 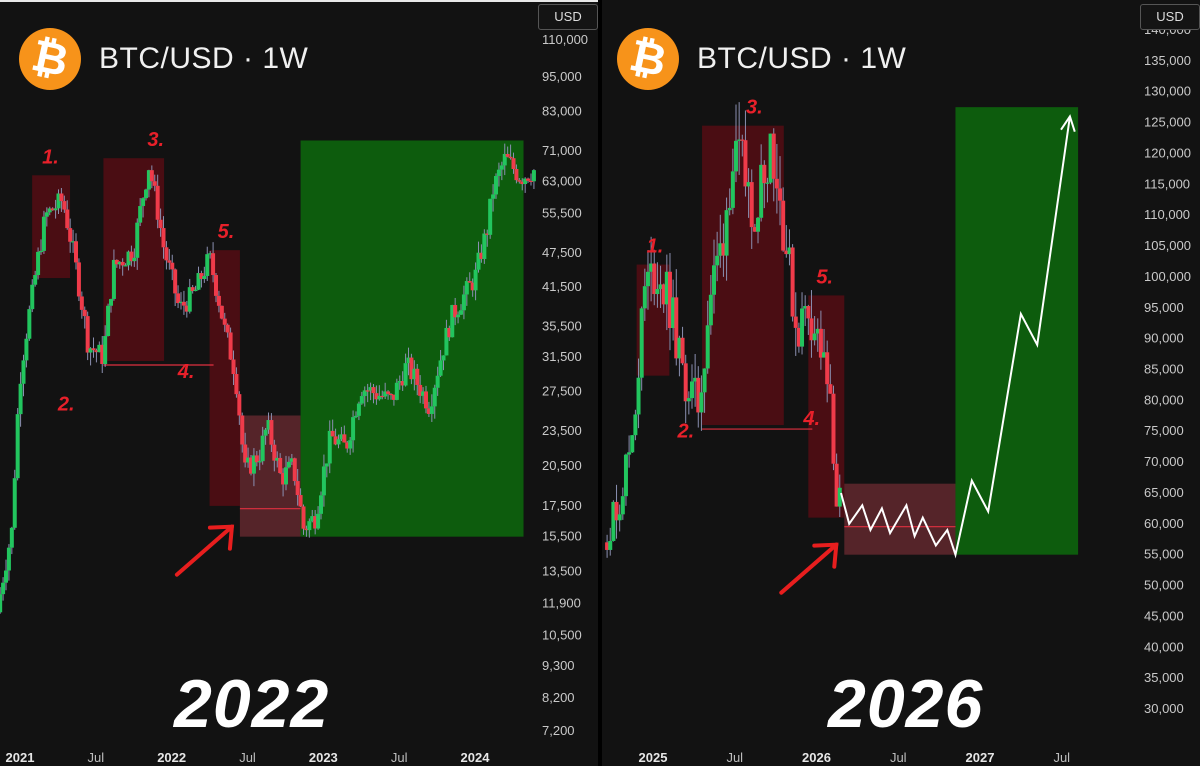 I want to click on pattern-label: 2., so click(x=686, y=431).